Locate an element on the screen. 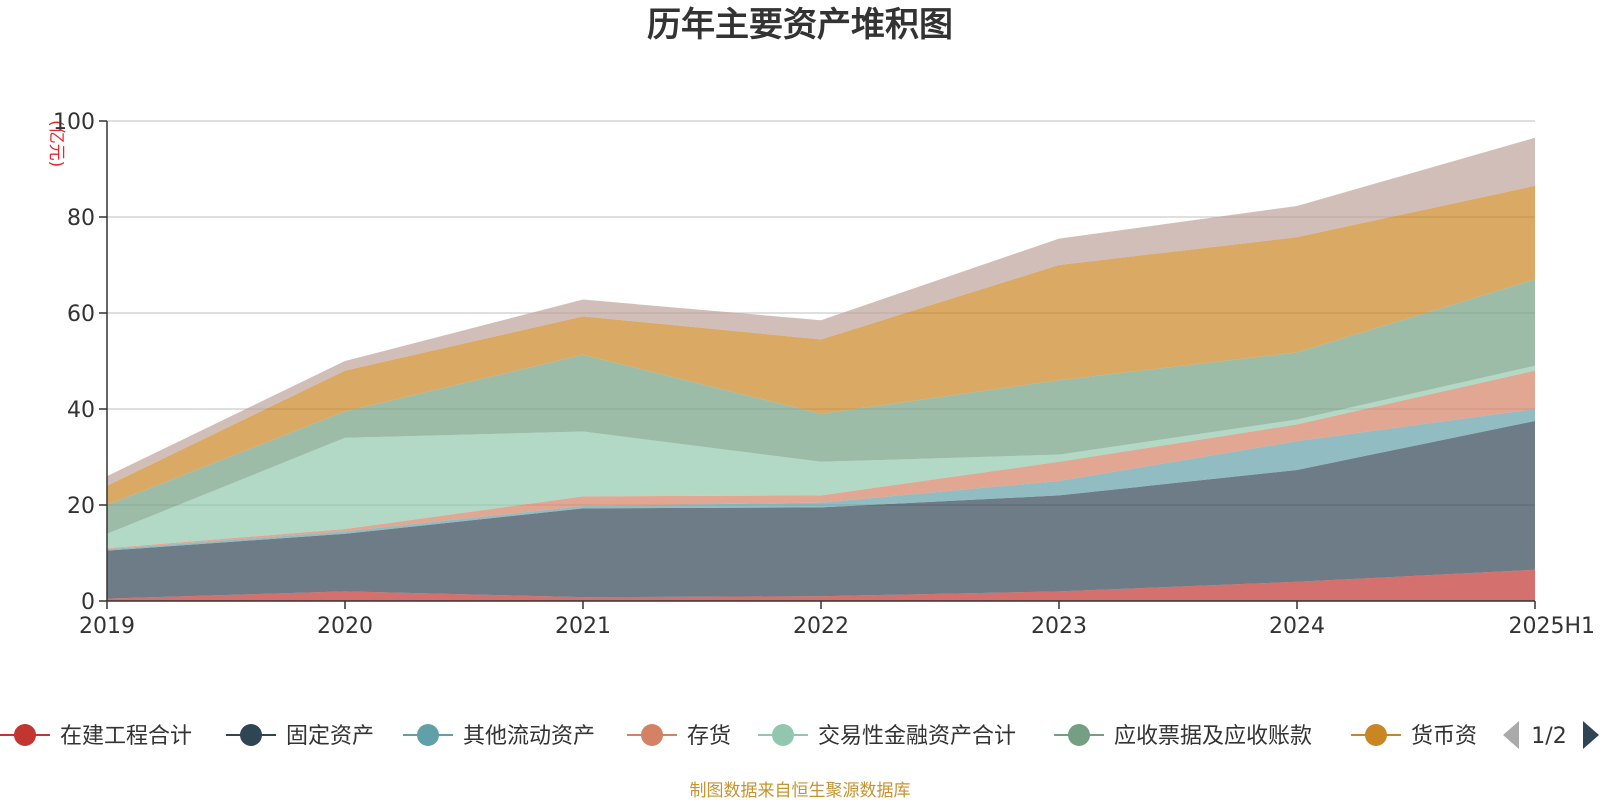  legend-label: 其他流动资产 is located at coordinates (529, 736).